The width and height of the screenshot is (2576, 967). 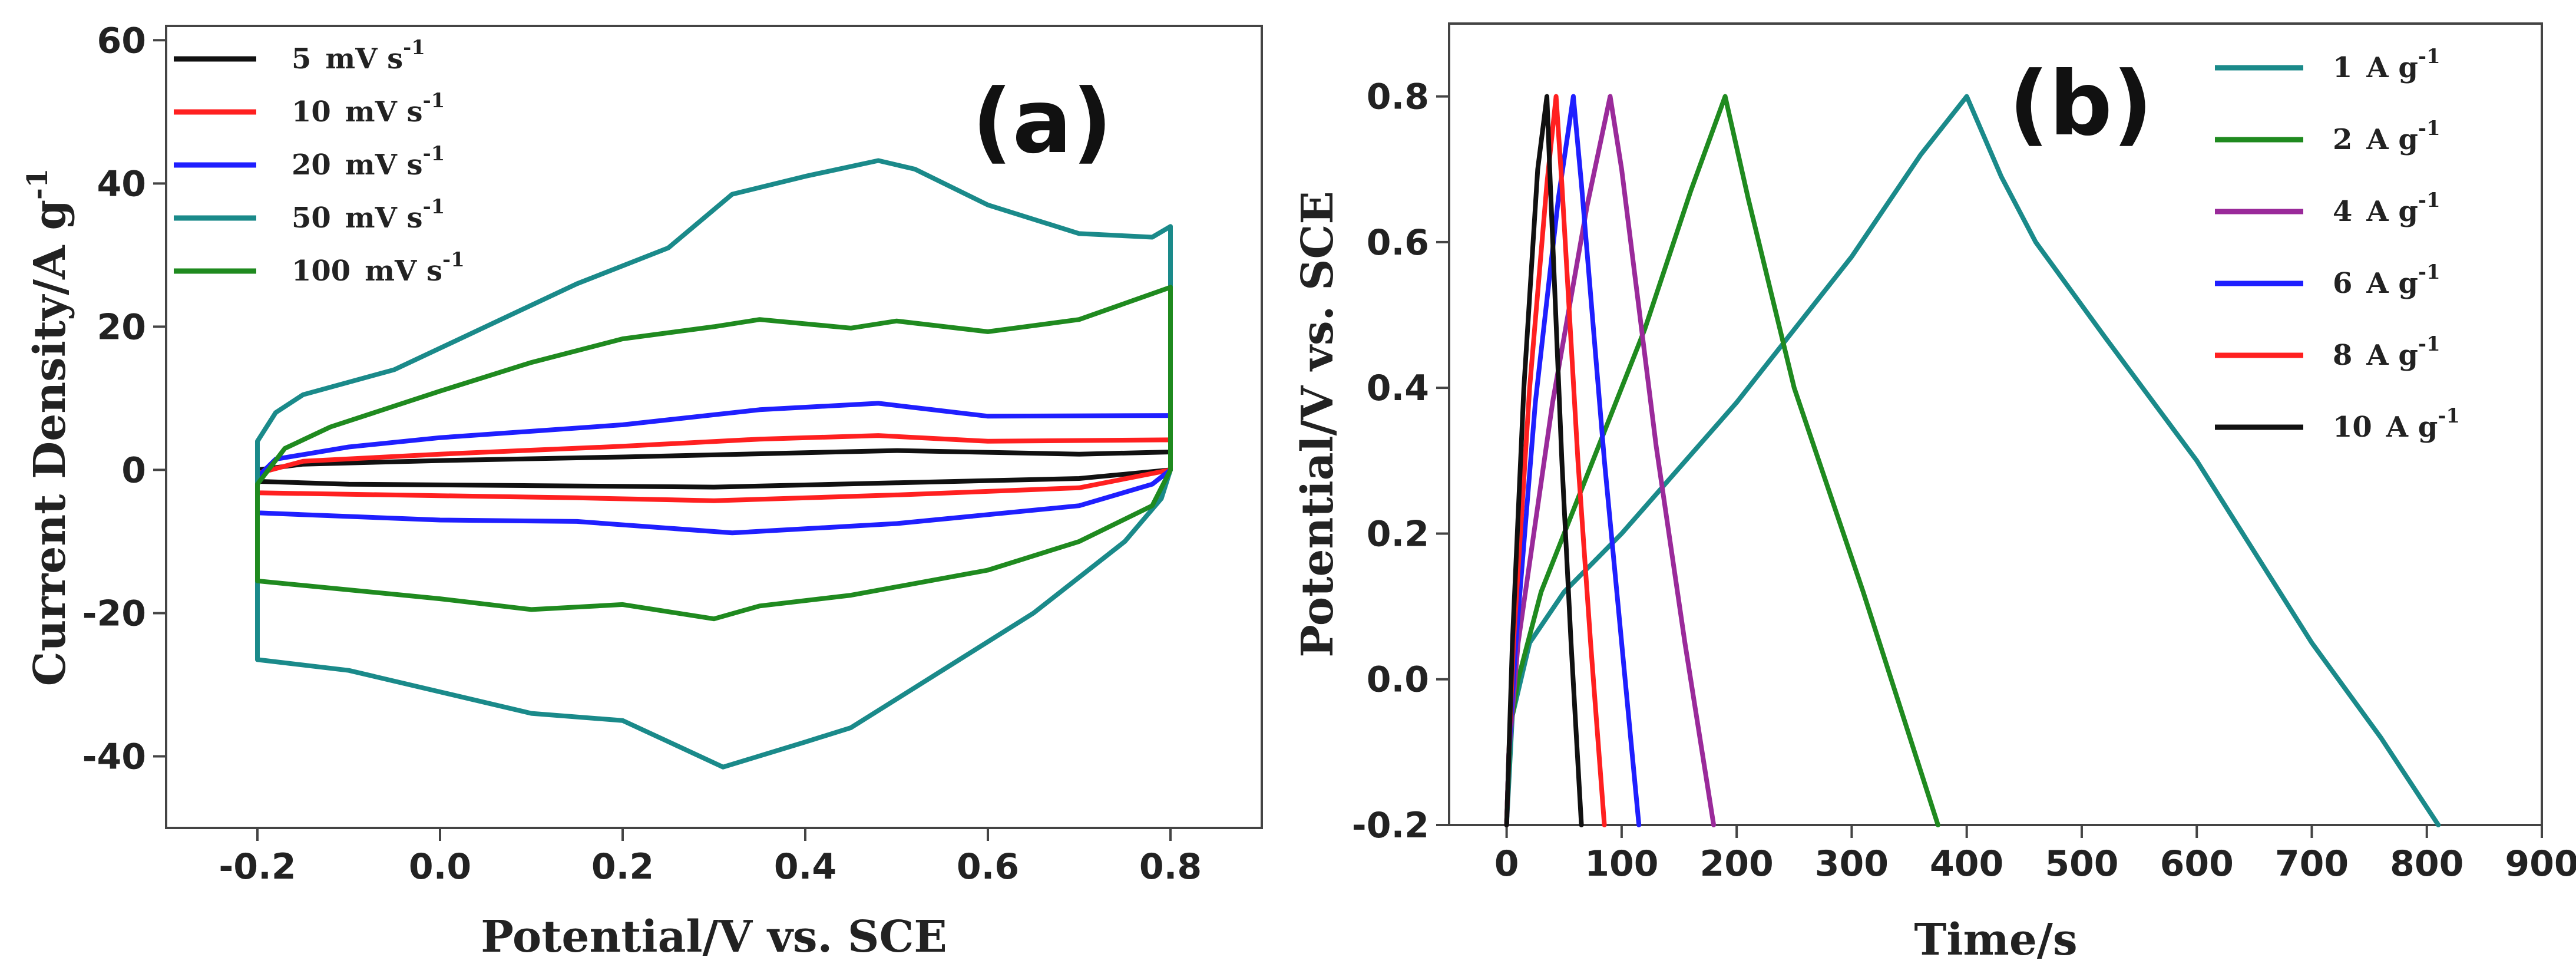 I want to click on y-tick-label: -20, so click(x=114, y=614).